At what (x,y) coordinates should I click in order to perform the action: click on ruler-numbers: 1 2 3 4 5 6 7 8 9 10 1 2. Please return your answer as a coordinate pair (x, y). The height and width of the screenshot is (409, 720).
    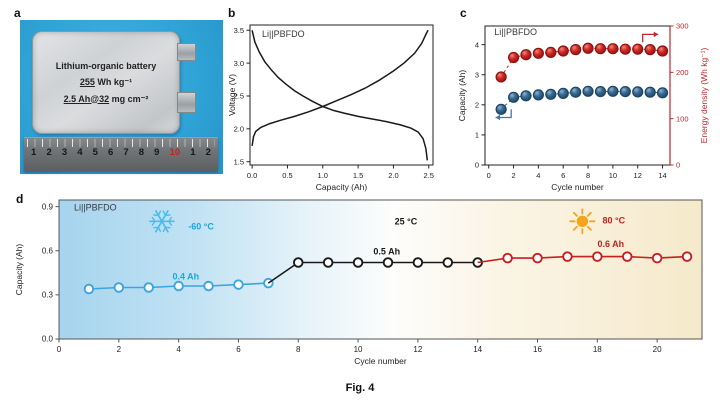
    Looking at the image, I should click on (121, 152).